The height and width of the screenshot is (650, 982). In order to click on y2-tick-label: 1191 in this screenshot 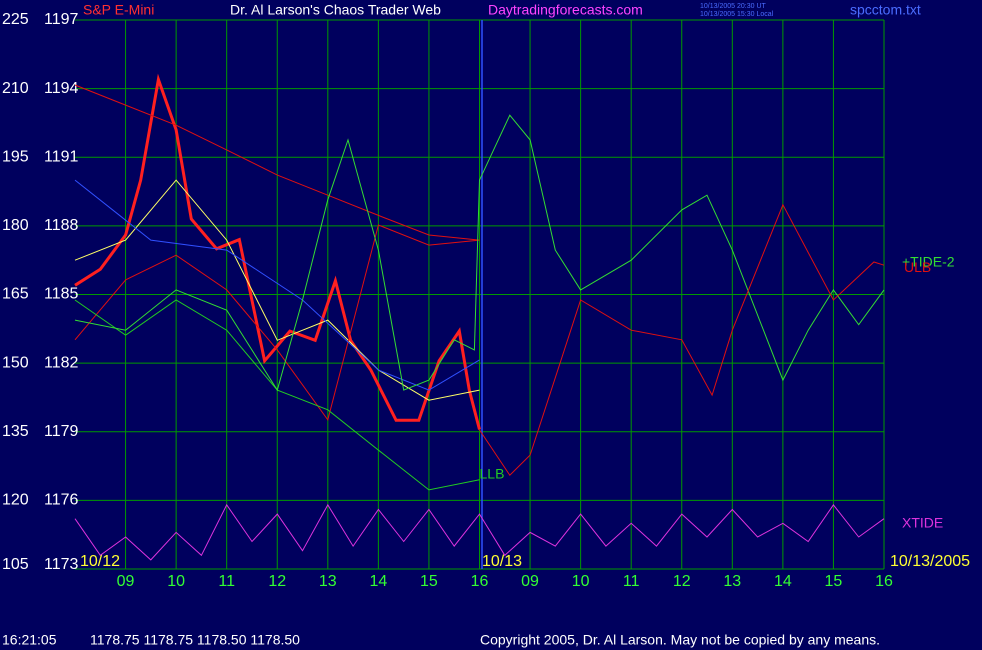, I will do `click(61, 156)`.